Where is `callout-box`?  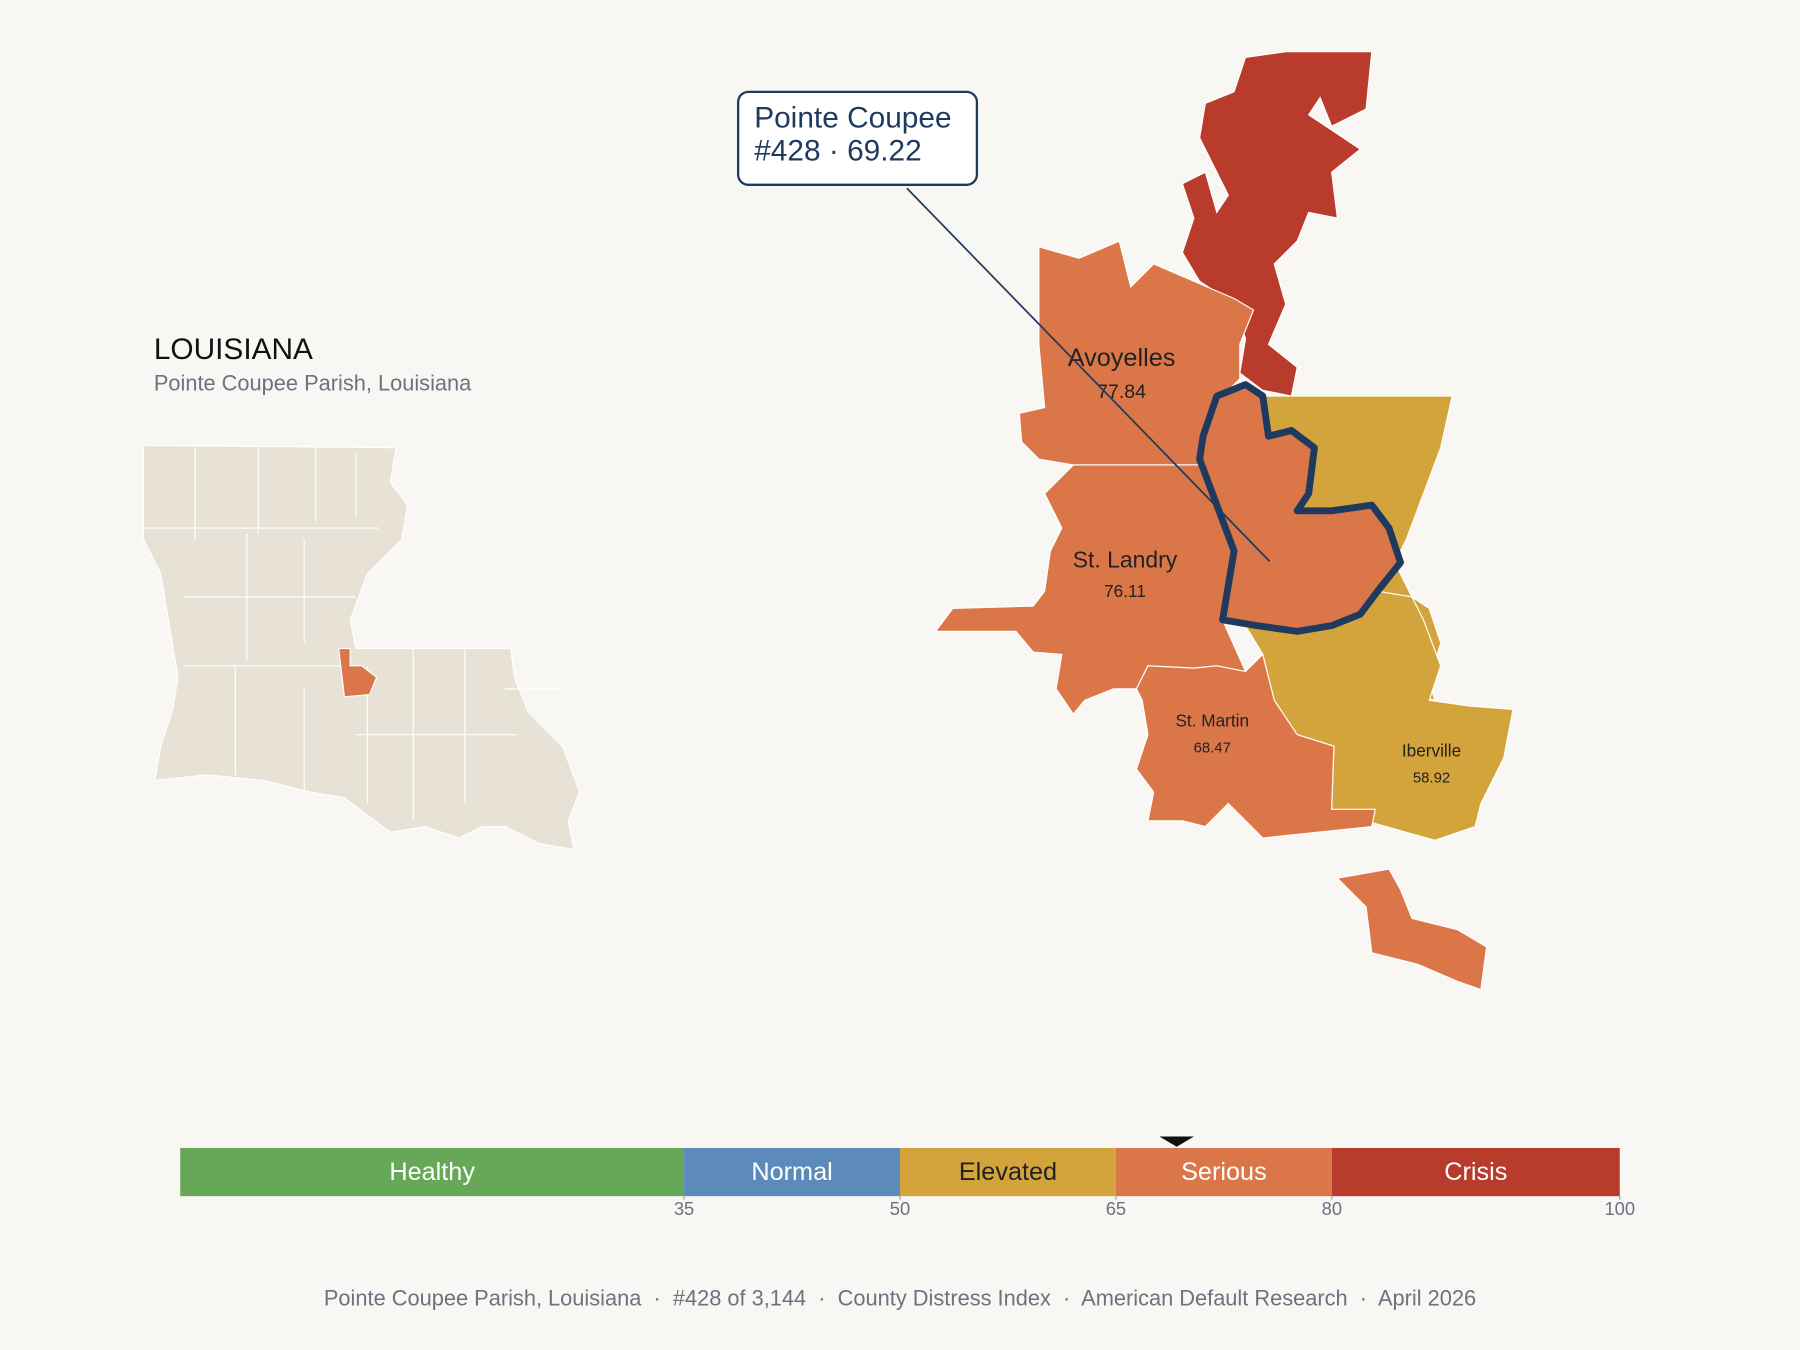 callout-box is located at coordinates (857, 138).